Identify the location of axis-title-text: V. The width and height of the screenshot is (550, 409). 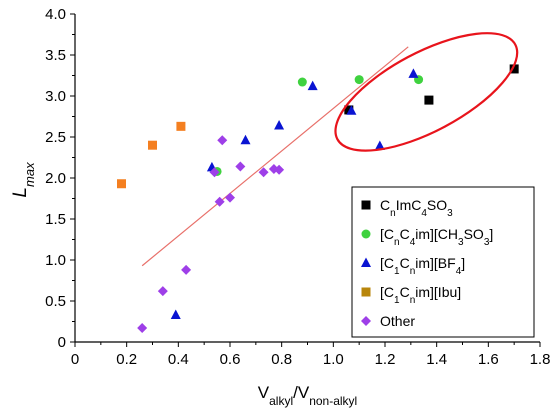
(264, 392).